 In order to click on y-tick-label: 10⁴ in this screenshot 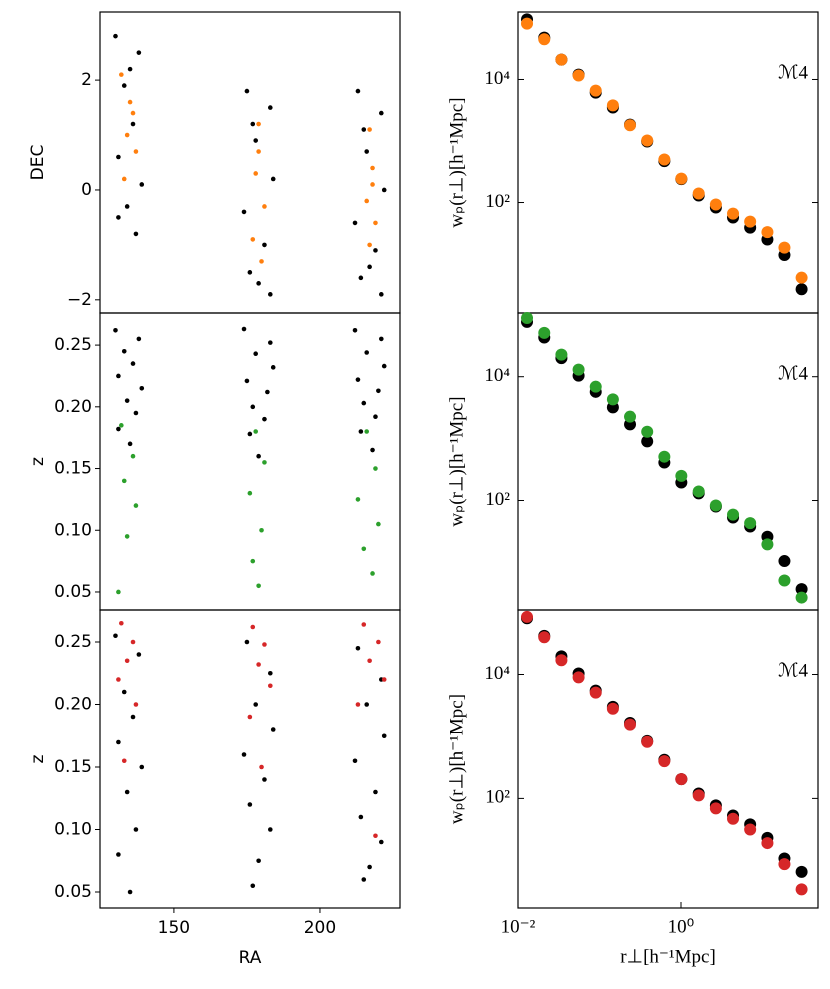, I will do `click(497, 673)`.